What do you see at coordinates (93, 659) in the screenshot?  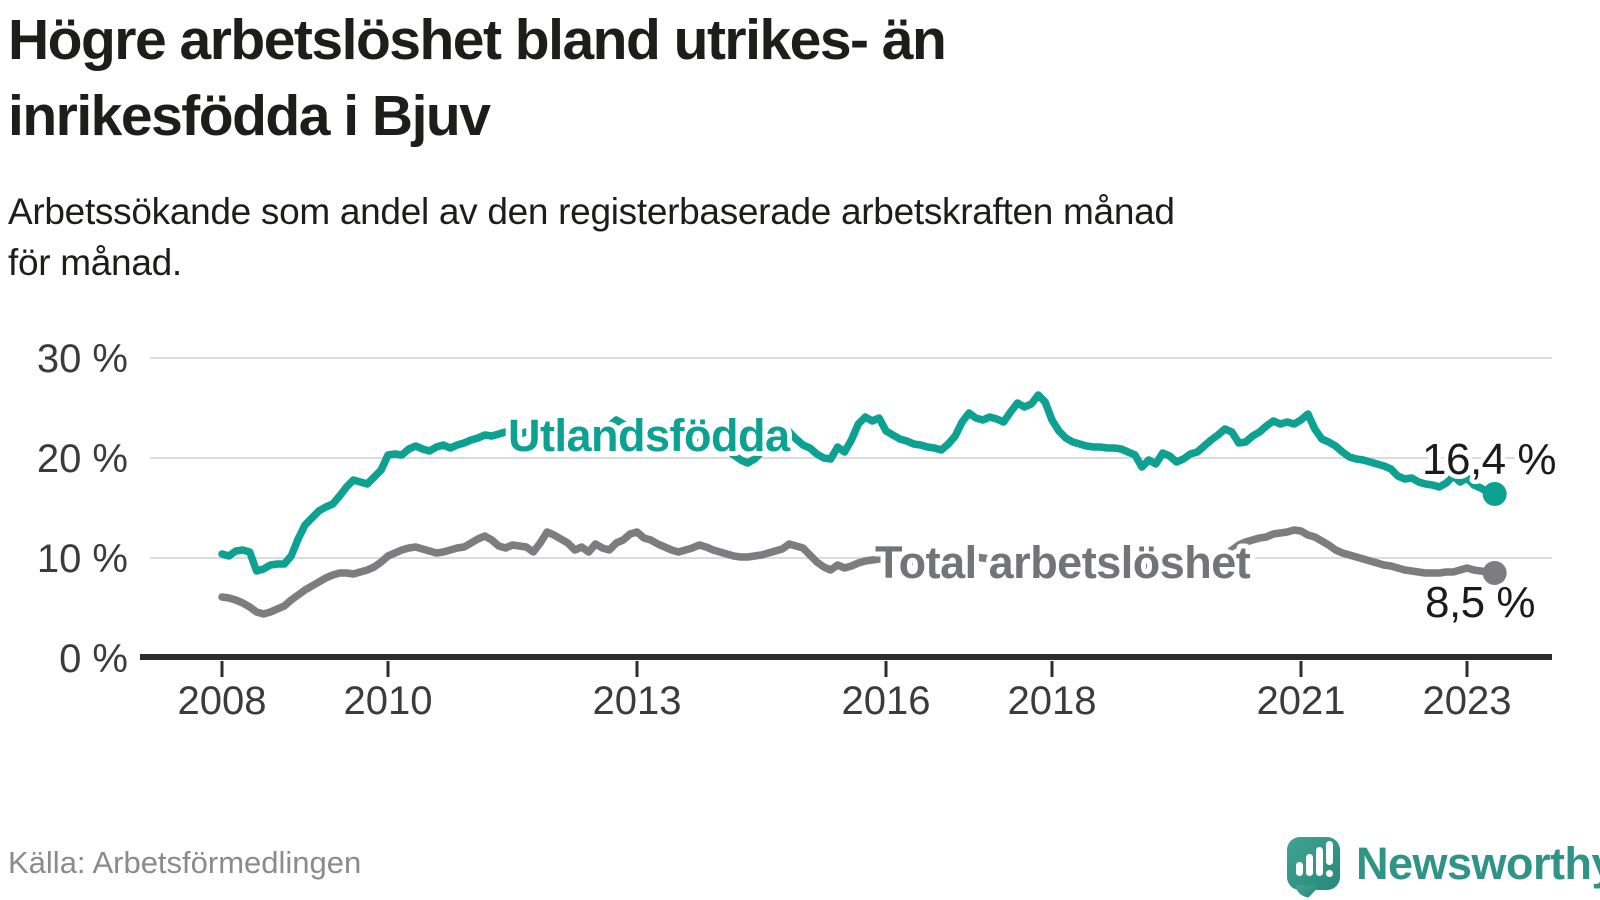 I see `y-axis-label-0: 0 %` at bounding box center [93, 659].